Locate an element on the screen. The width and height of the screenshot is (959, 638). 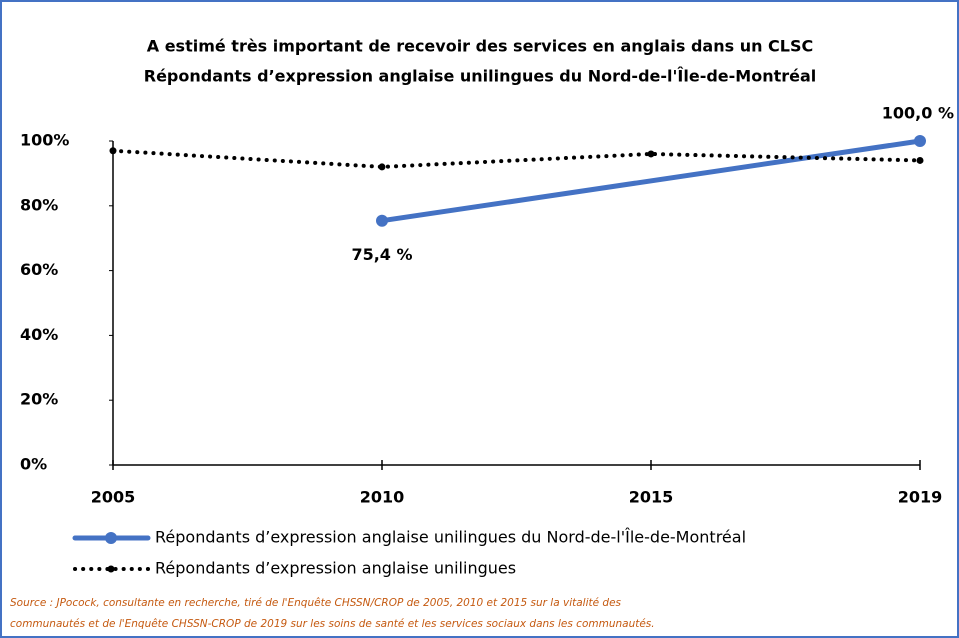
y-tick-label: 40% is located at coordinates (39, 334).